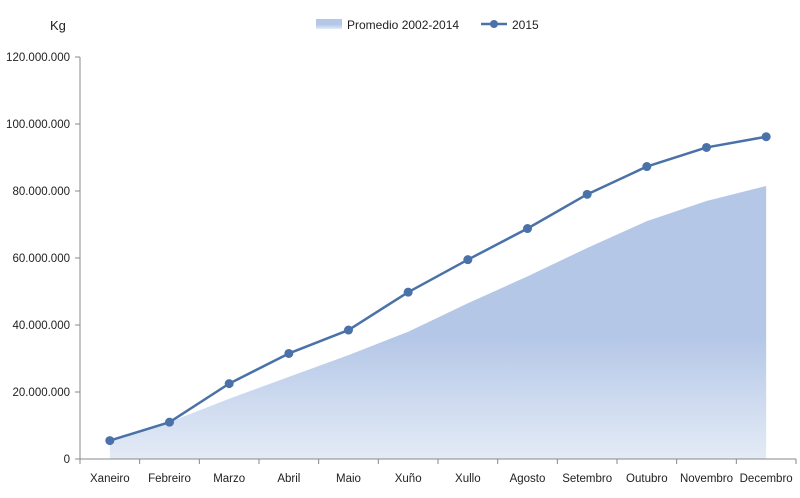 Image resolution: width=800 pixels, height=498 pixels. What do you see at coordinates (38, 58) in the screenshot?
I see `y-tick-label: 120.000.000` at bounding box center [38, 58].